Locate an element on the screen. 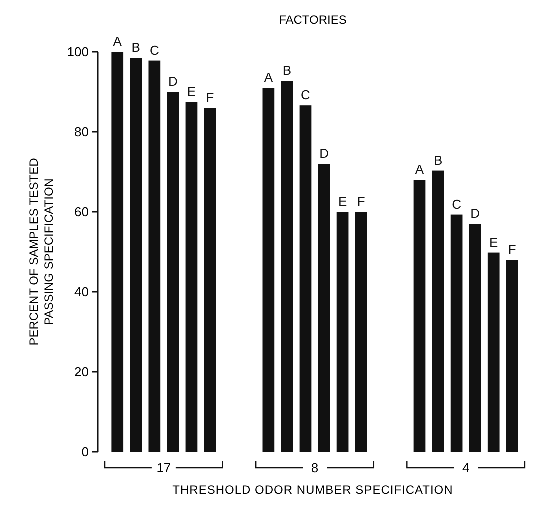  series-label: F is located at coordinates (210, 97).